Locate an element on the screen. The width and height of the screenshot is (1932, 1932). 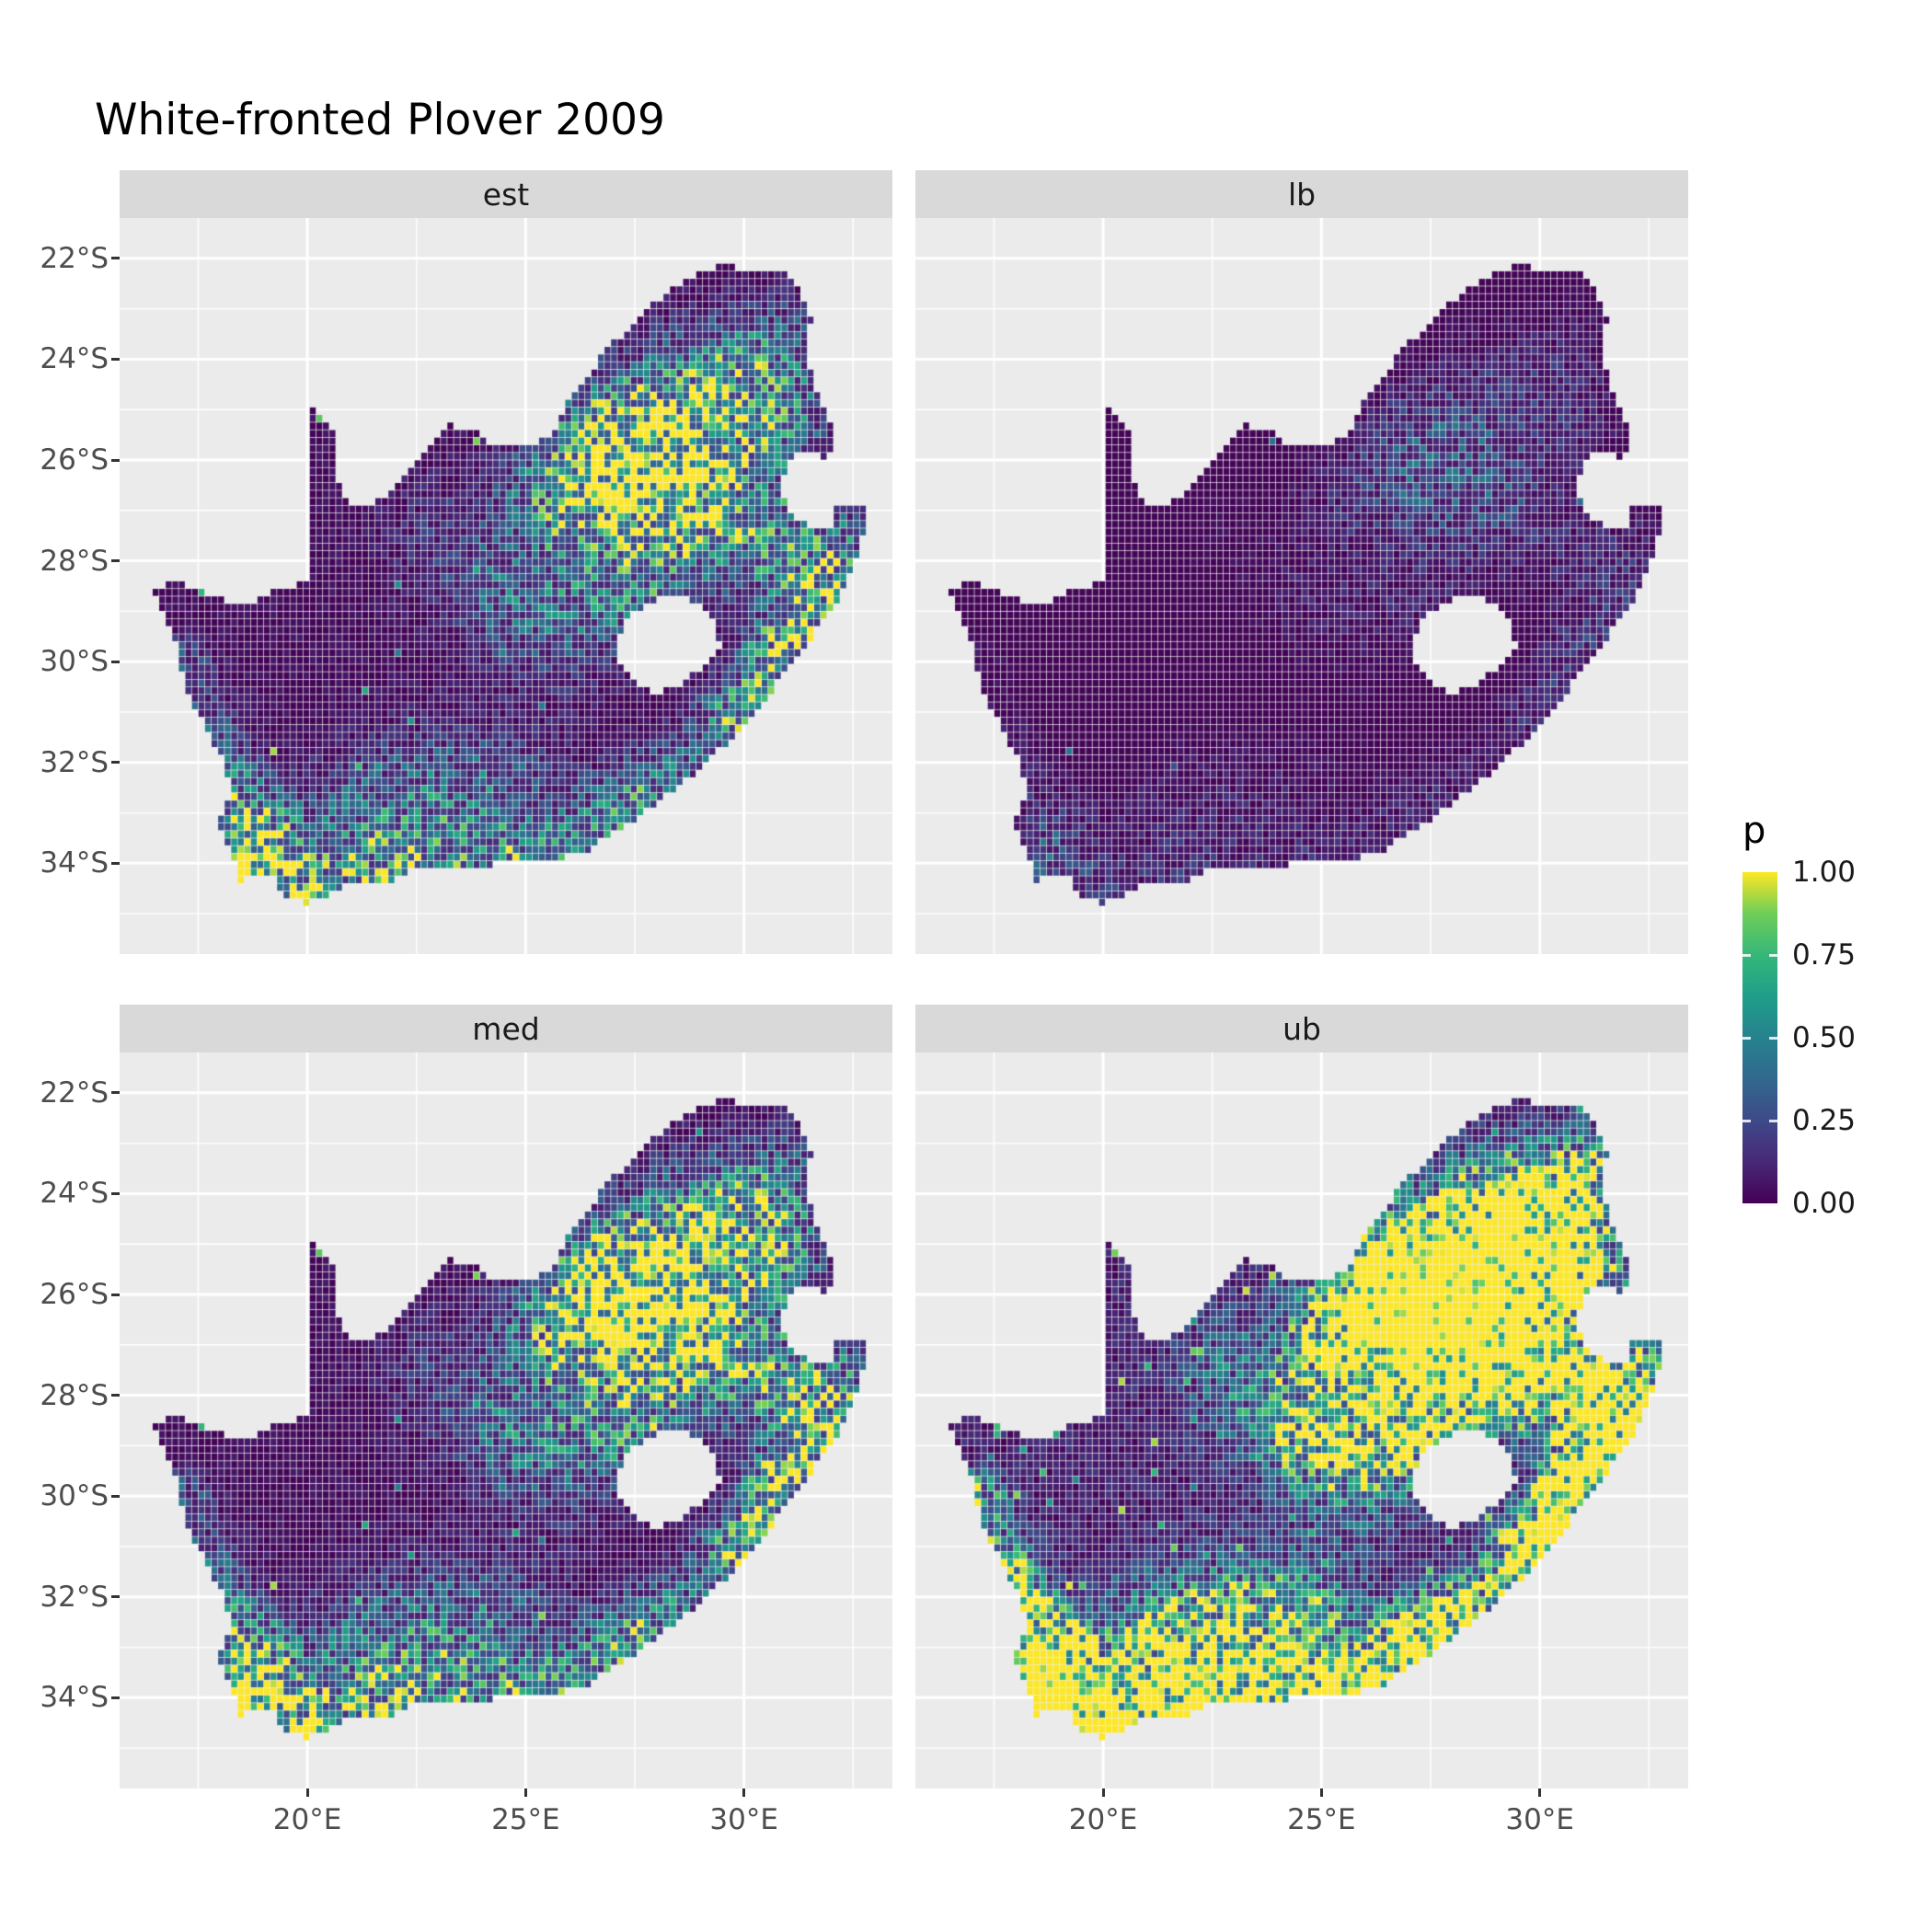
facet-strip-ub: ub is located at coordinates (1301, 1028).